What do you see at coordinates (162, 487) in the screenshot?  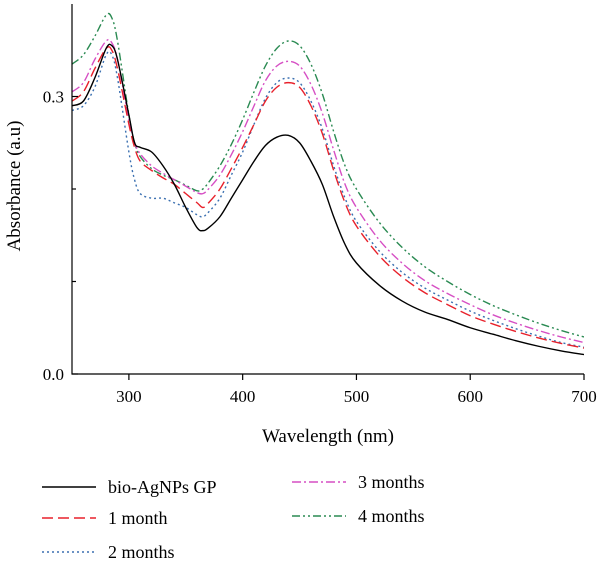 I see `legend-label-1: bio-AgNPs GP` at bounding box center [162, 487].